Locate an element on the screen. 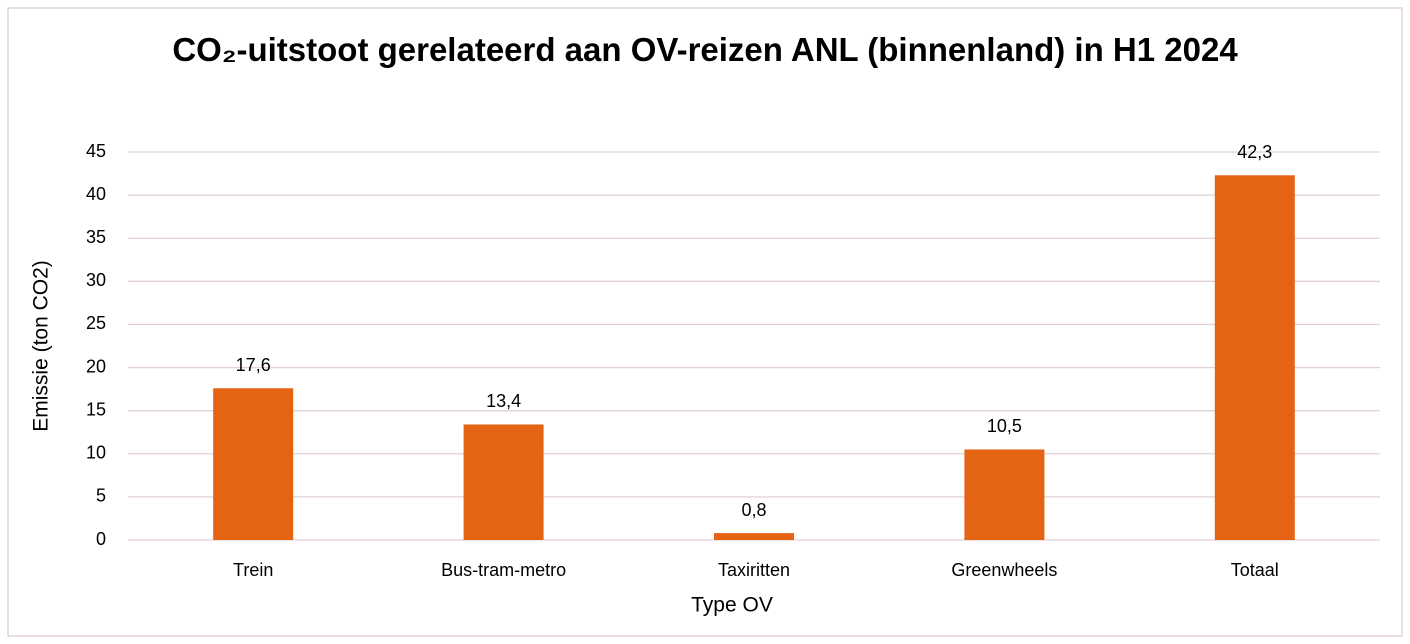 The image size is (1410, 644). y-axis-label: Emissie (ton CO2) is located at coordinates (41, 346).